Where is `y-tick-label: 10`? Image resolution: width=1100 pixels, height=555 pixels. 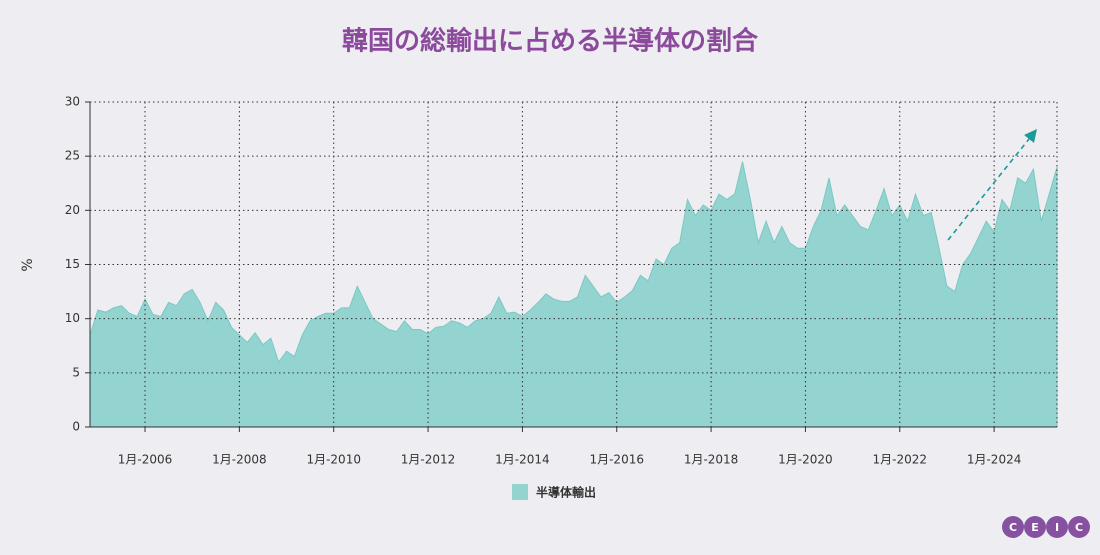
y-tick-label: 10 is located at coordinates (72, 318).